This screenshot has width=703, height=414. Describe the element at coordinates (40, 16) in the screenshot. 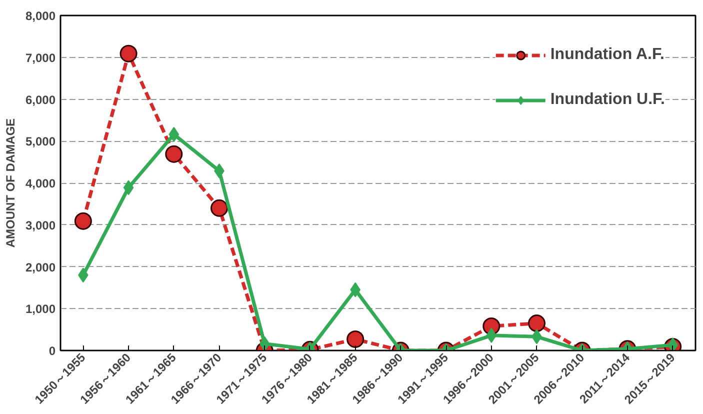

I see `y-tick-label: 8,000` at that location.